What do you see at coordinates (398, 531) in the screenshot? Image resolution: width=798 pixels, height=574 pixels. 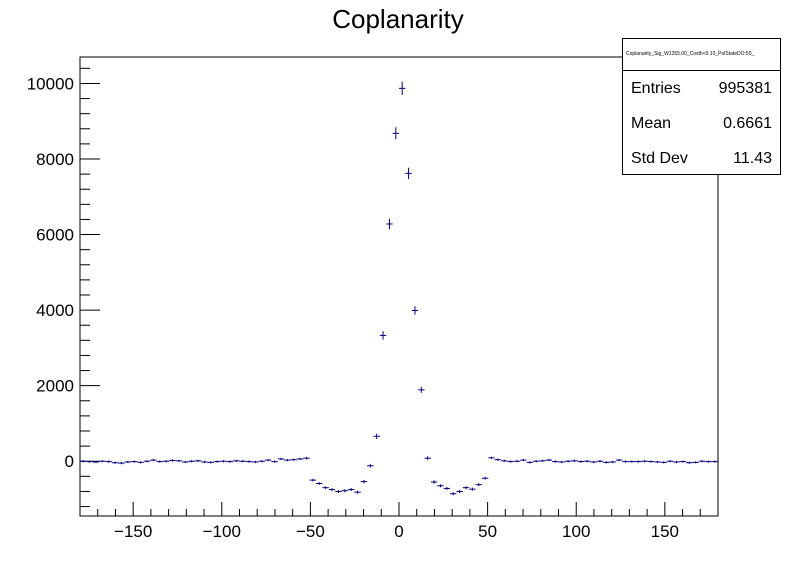 I see `x-tick-label: 0` at bounding box center [398, 531].